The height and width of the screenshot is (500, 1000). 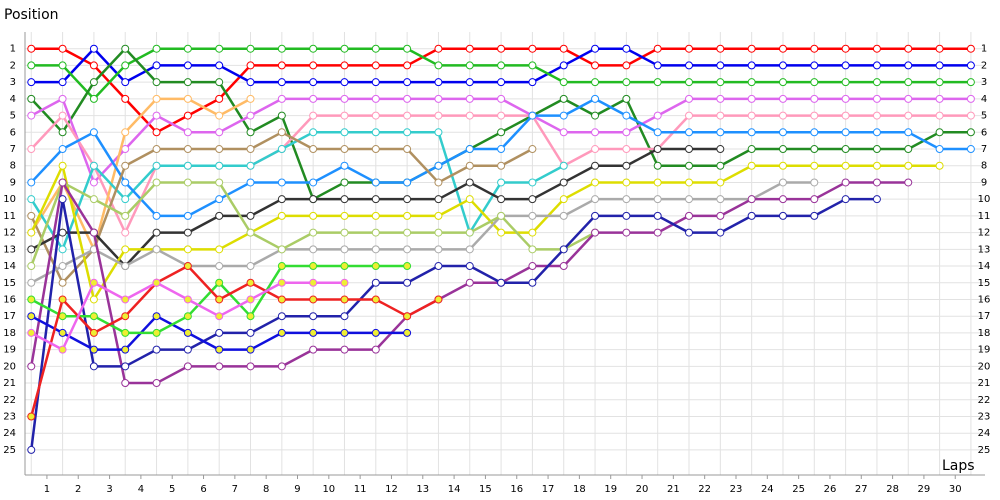 I want to click on y-tick-label: 16, so click(x=9, y=299).